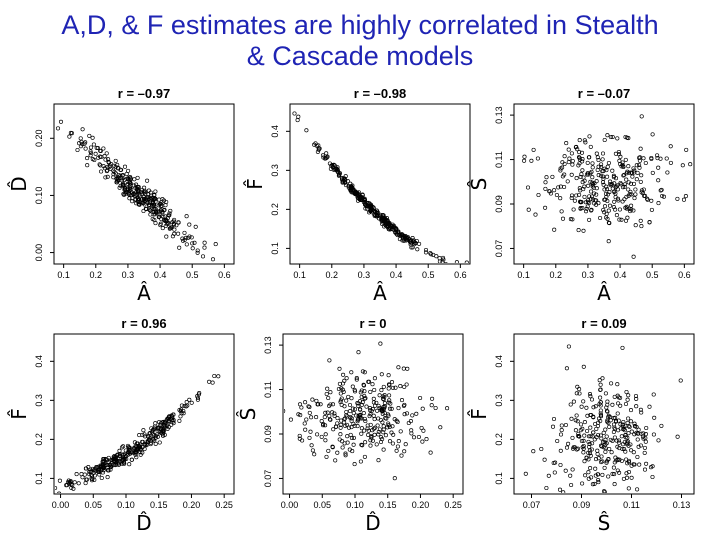  What do you see at coordinates (428, 275) in the screenshot?
I see `x-tick-label: 0.5` at bounding box center [428, 275].